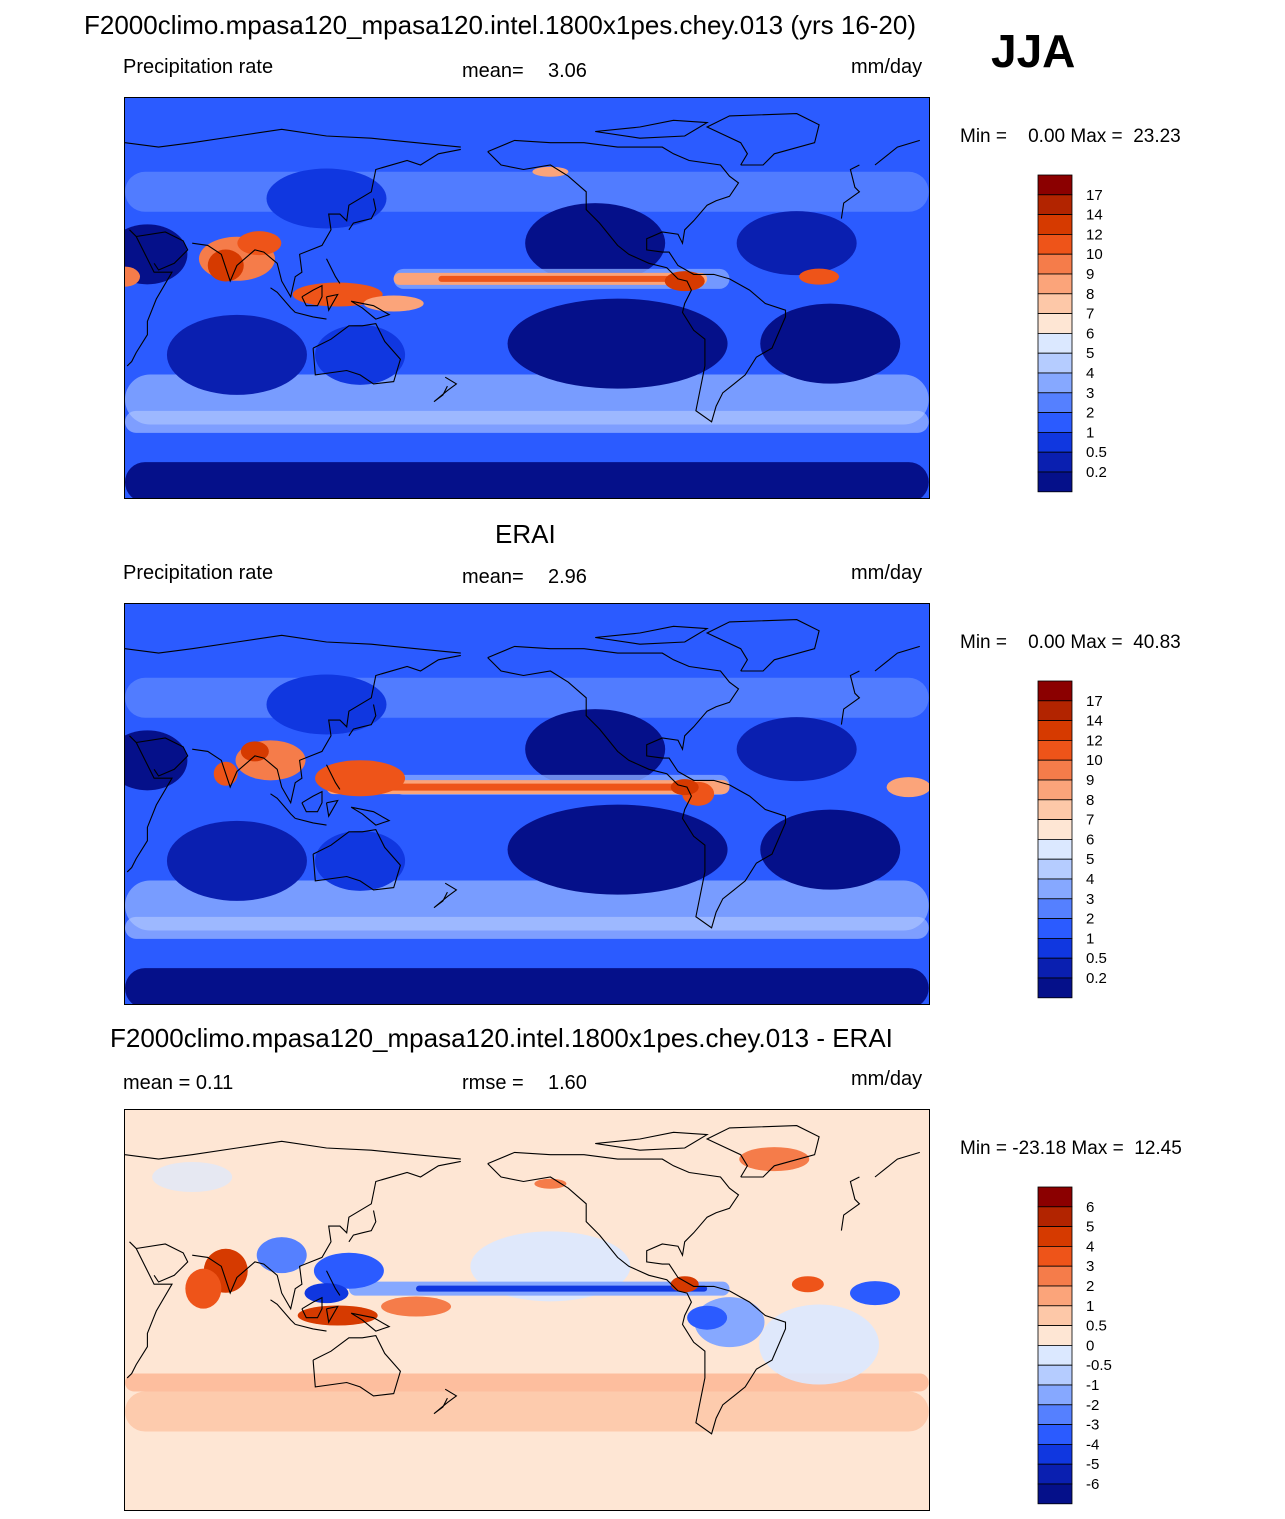  I want to click on panel2-mean-value: 2.96, so click(567, 577).